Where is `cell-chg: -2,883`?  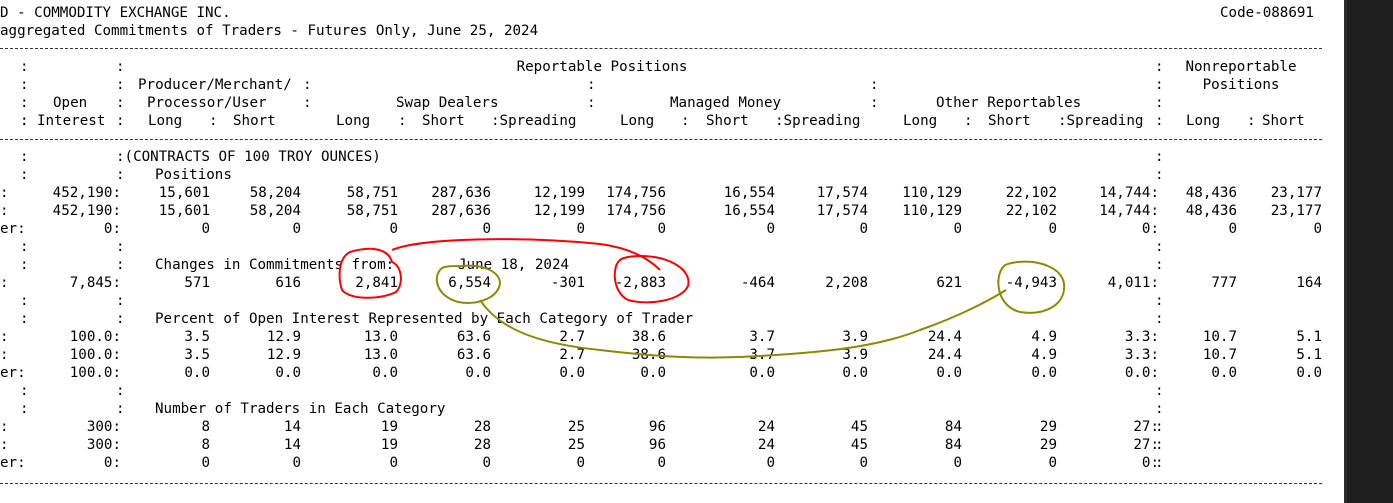 cell-chg: -2,883 is located at coordinates (640, 283).